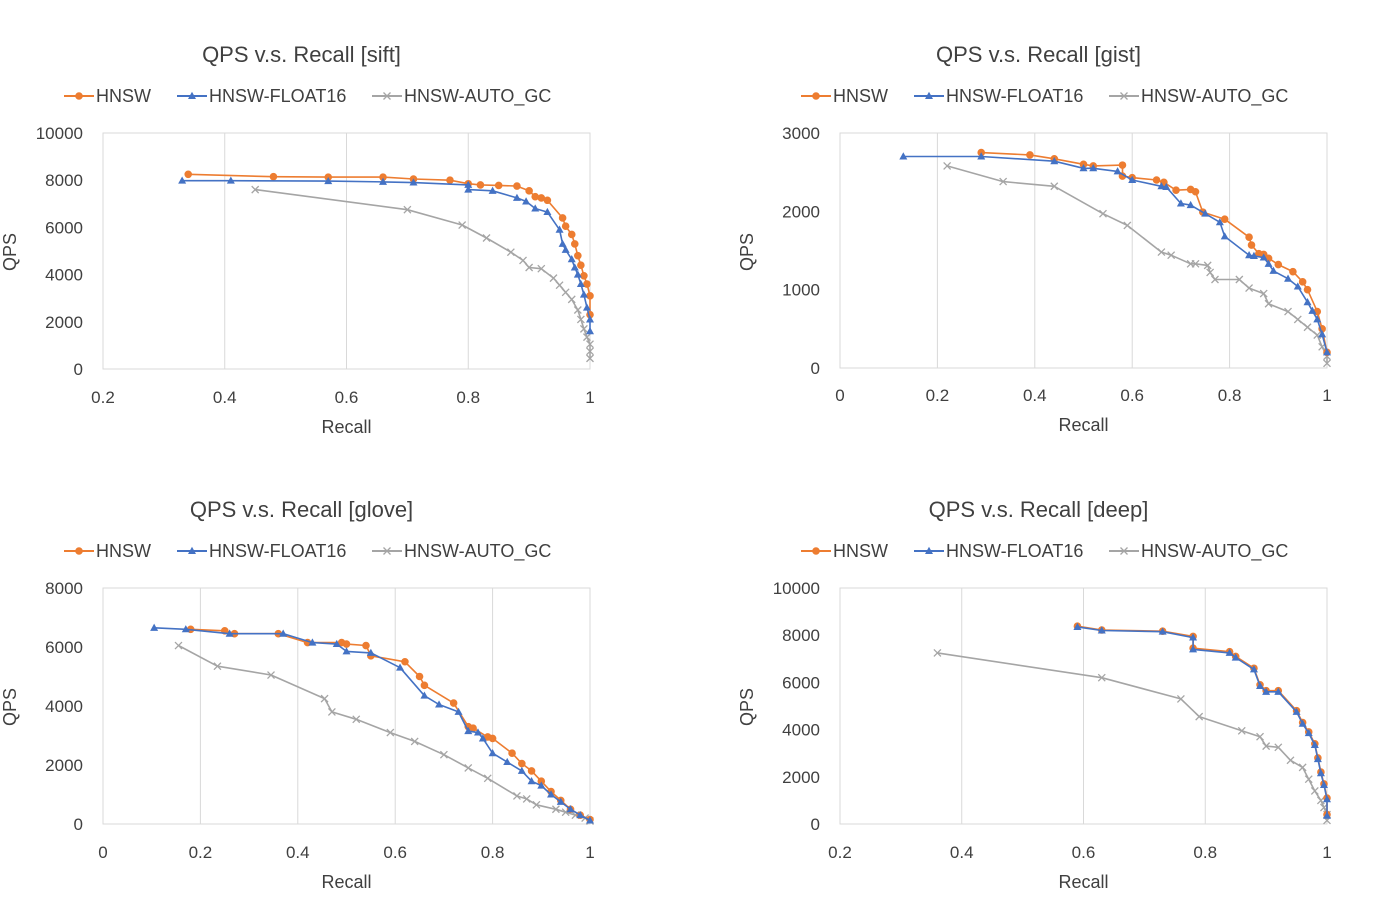  What do you see at coordinates (64, 647) in the screenshot?
I see `y-tick-label: 6000` at bounding box center [64, 647].